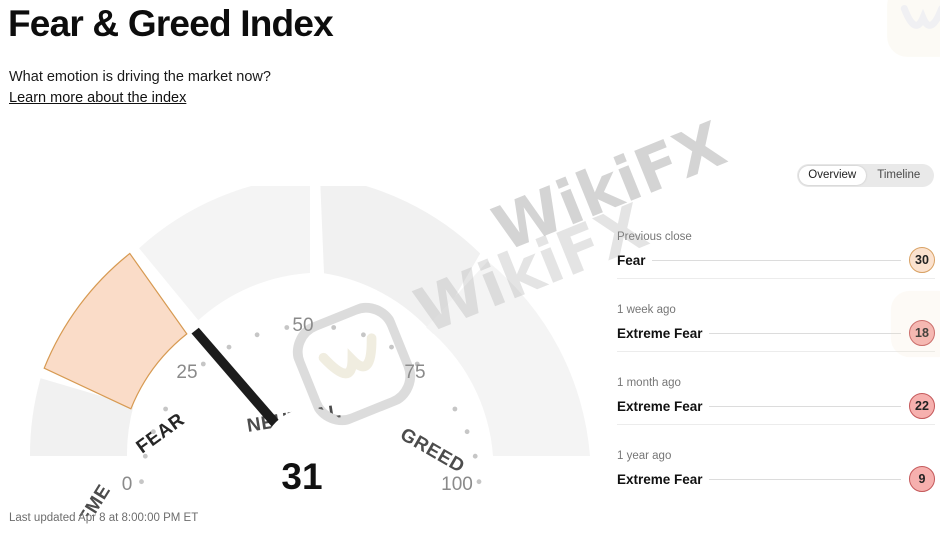 The image size is (940, 542). What do you see at coordinates (646, 310) in the screenshot?
I see `history-period: 1 week ago` at bounding box center [646, 310].